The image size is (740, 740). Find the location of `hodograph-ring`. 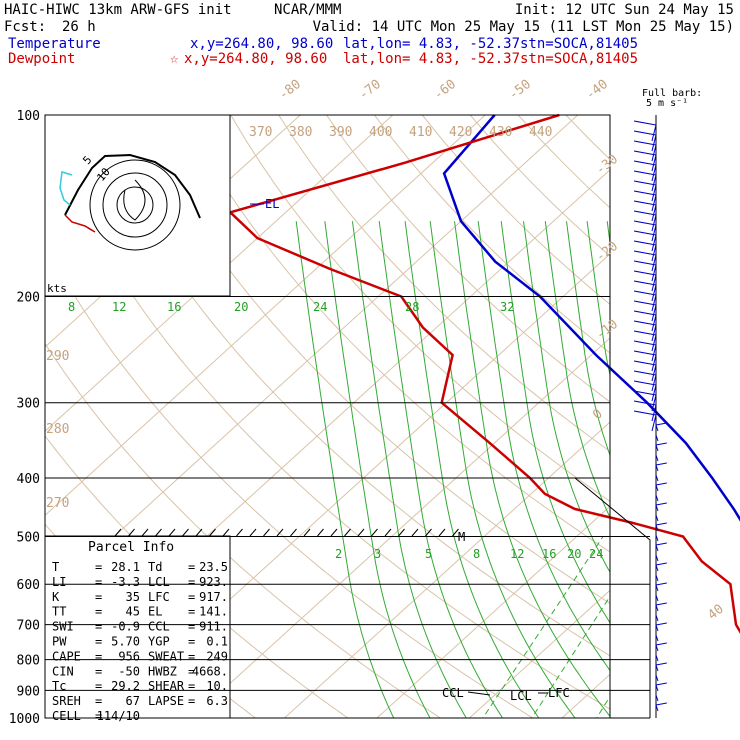

hodograph-ring is located at coordinates (135, 205).